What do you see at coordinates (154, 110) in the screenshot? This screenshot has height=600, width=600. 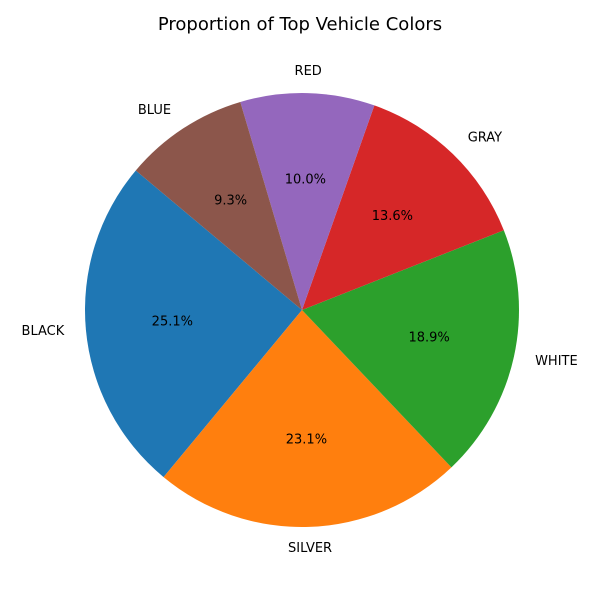 I see `slice-label-blue: BLUE` at bounding box center [154, 110].